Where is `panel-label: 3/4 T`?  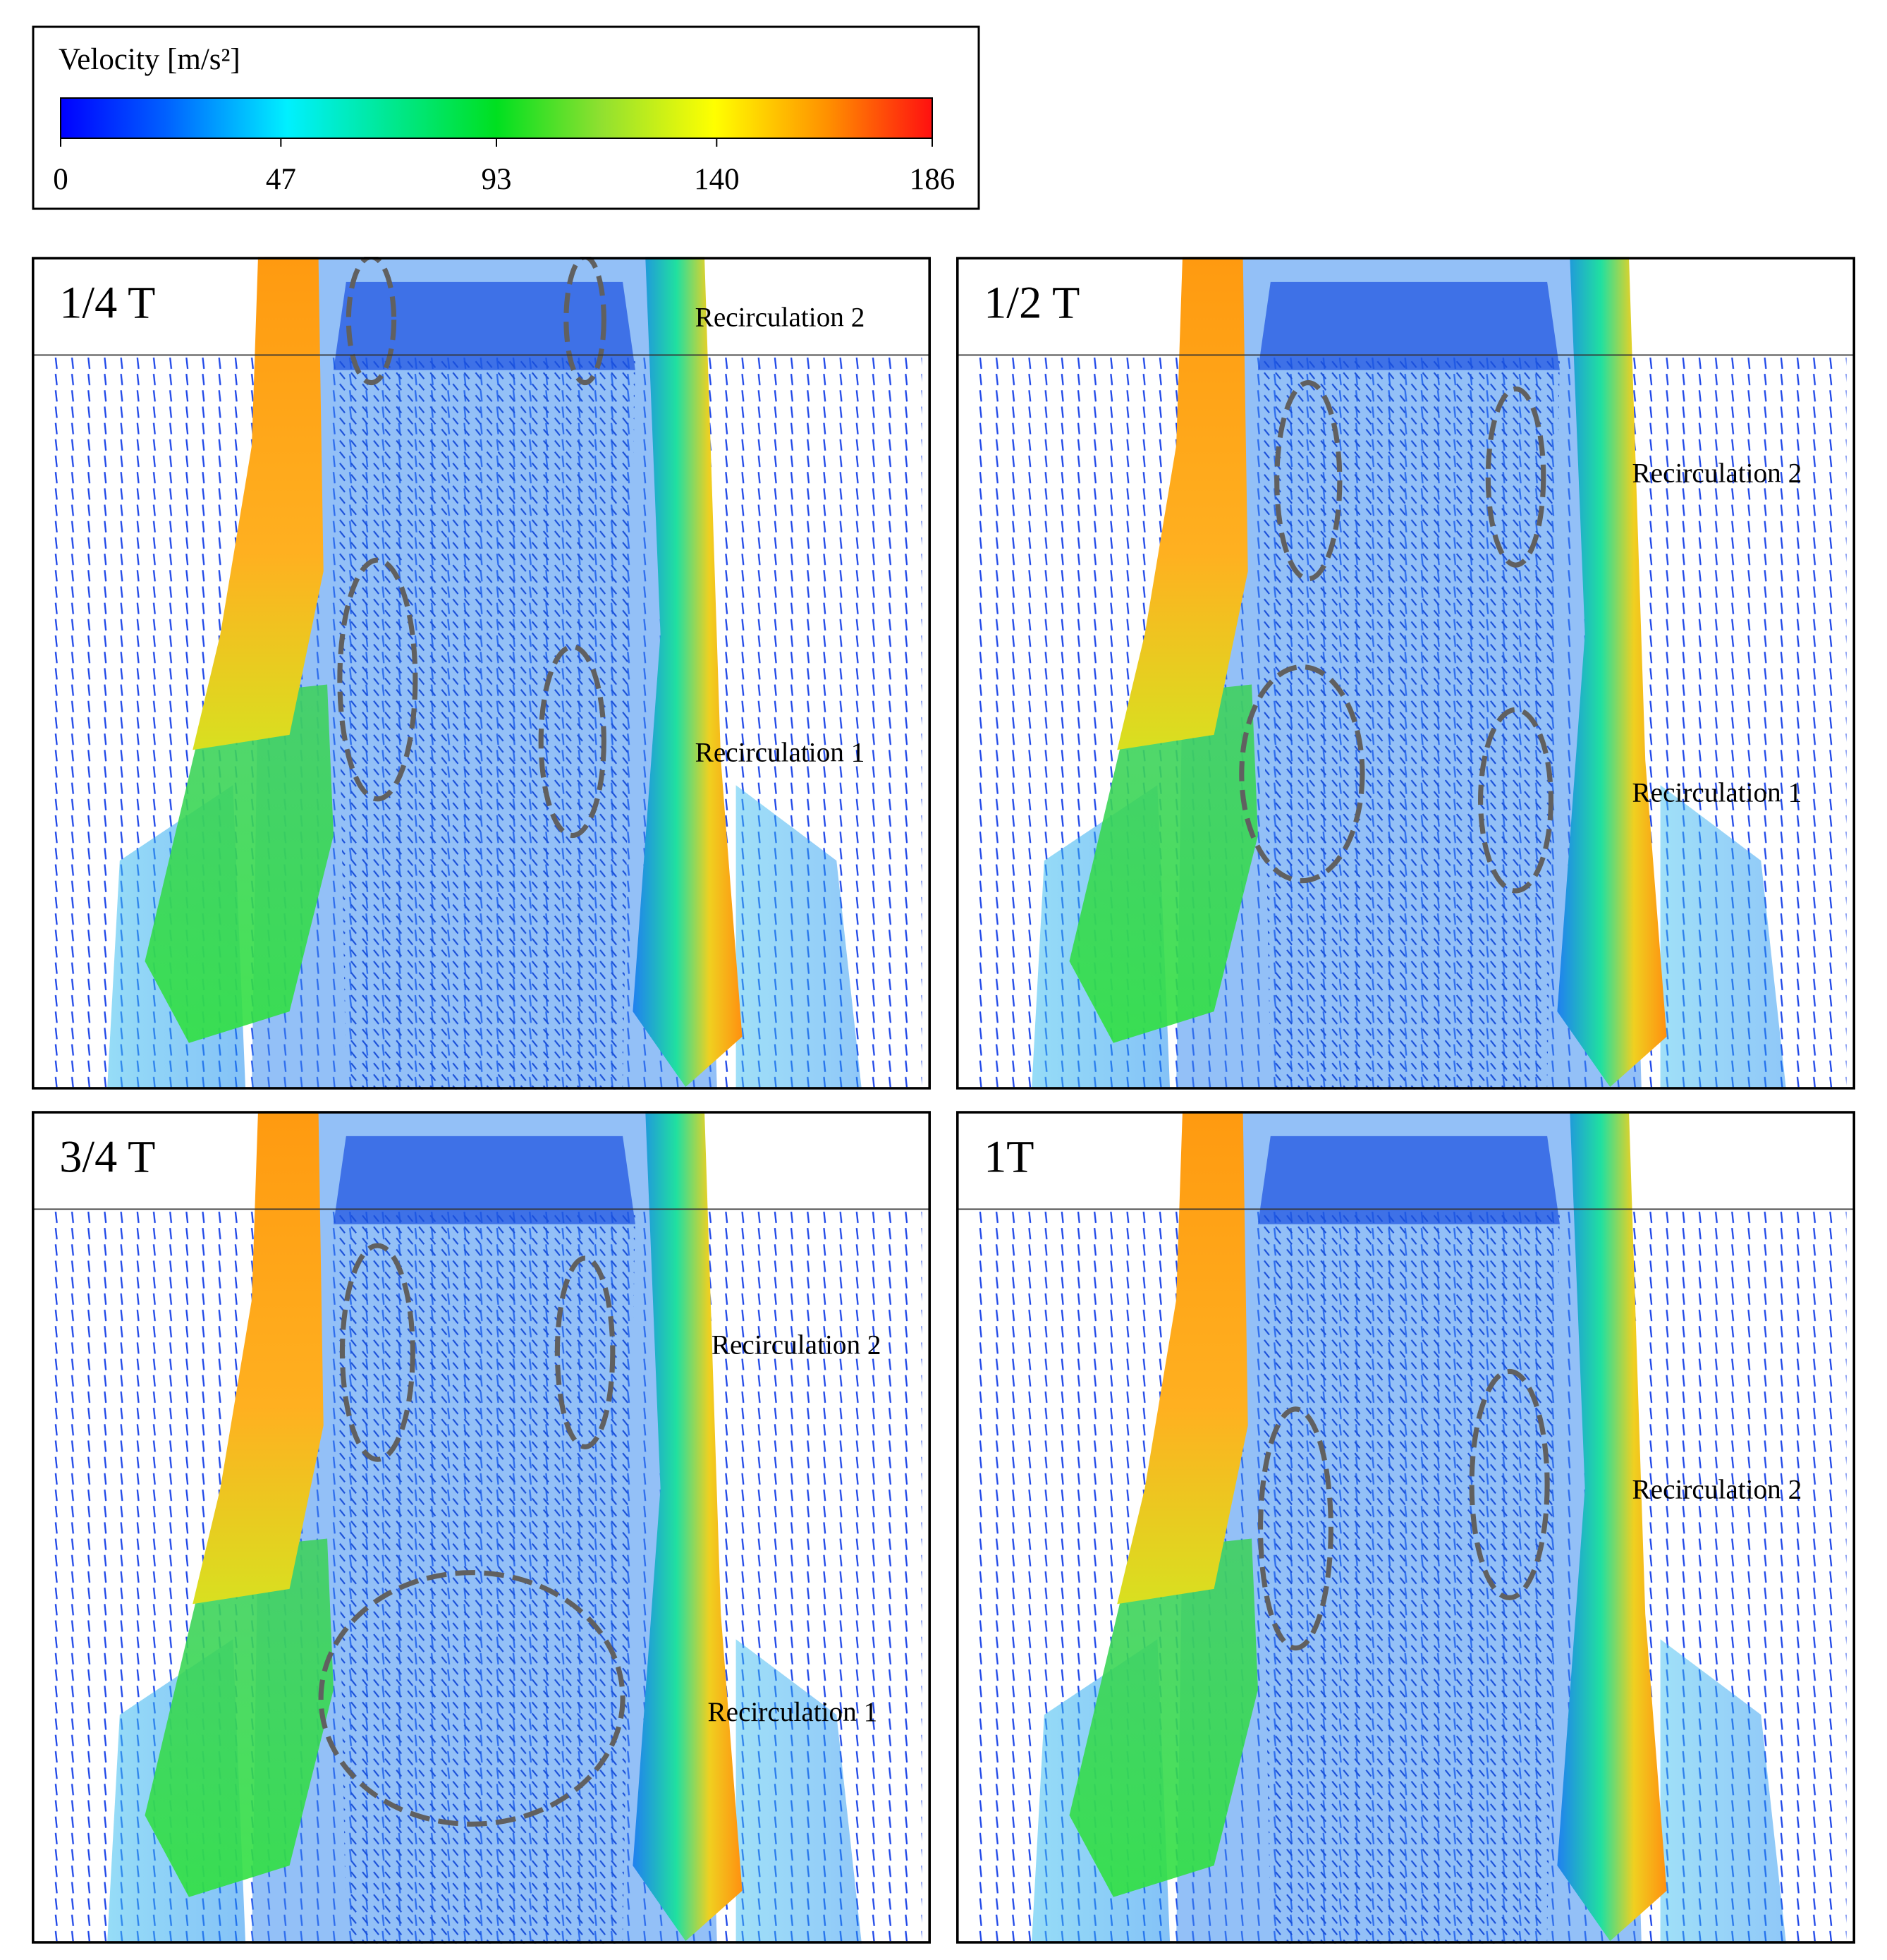 panel-label: 3/4 T is located at coordinates (107, 1156).